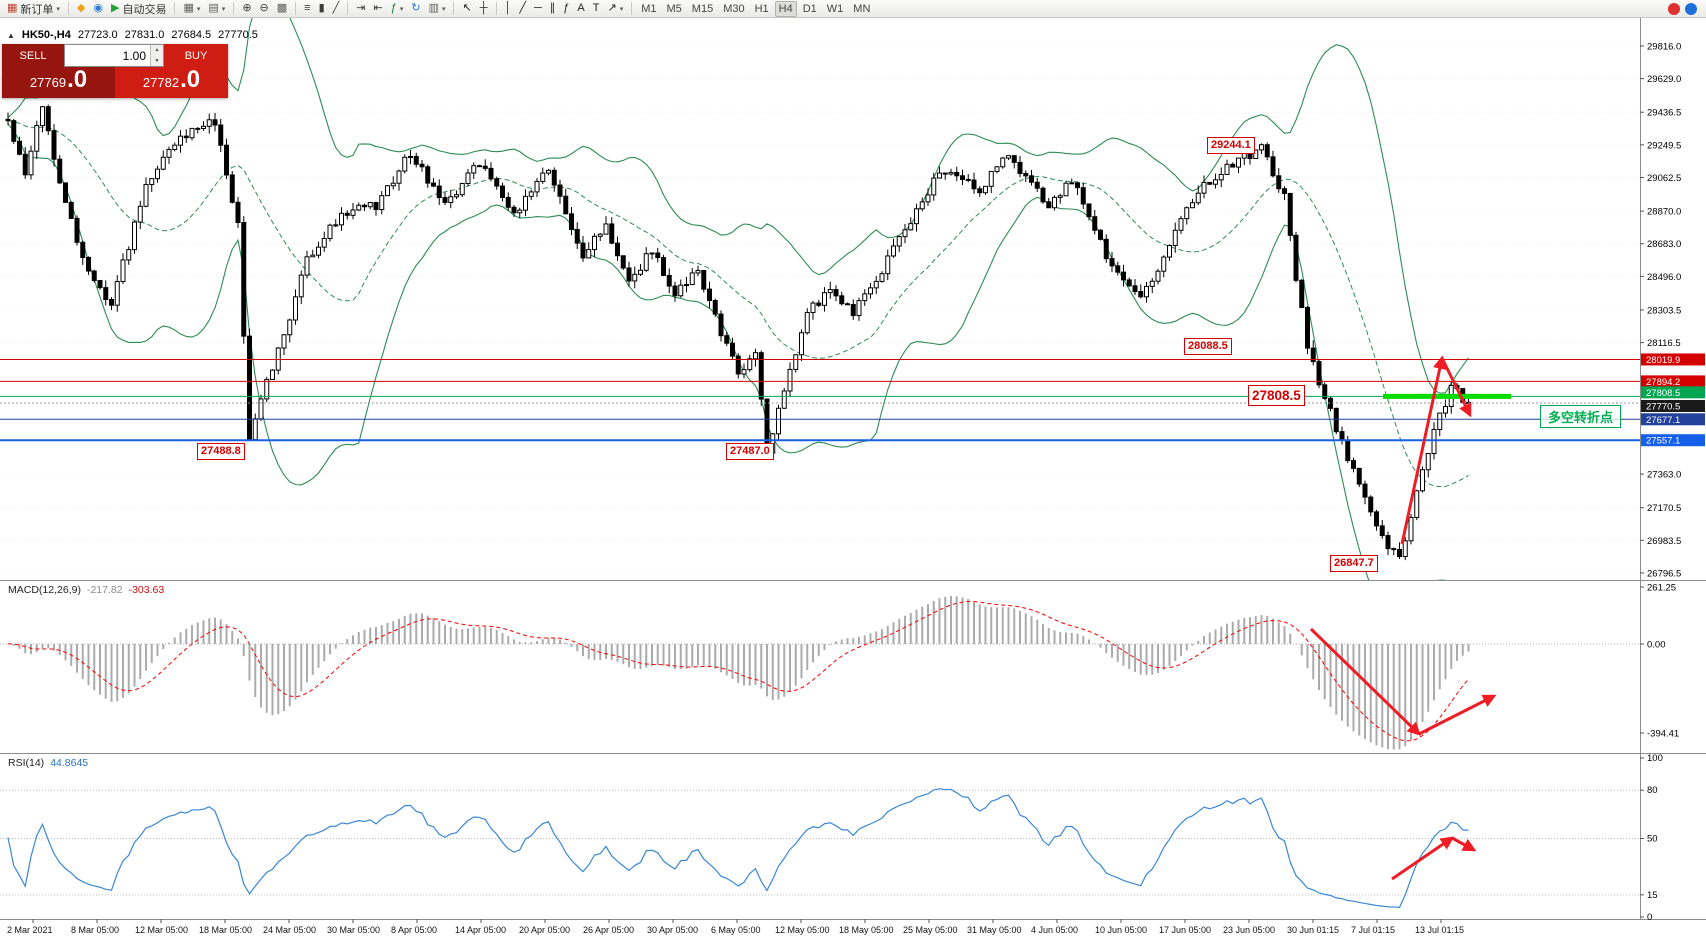 The width and height of the screenshot is (1706, 938). Describe the element at coordinates (48, 82) in the screenshot. I see `sell-price-main: 27769` at that location.